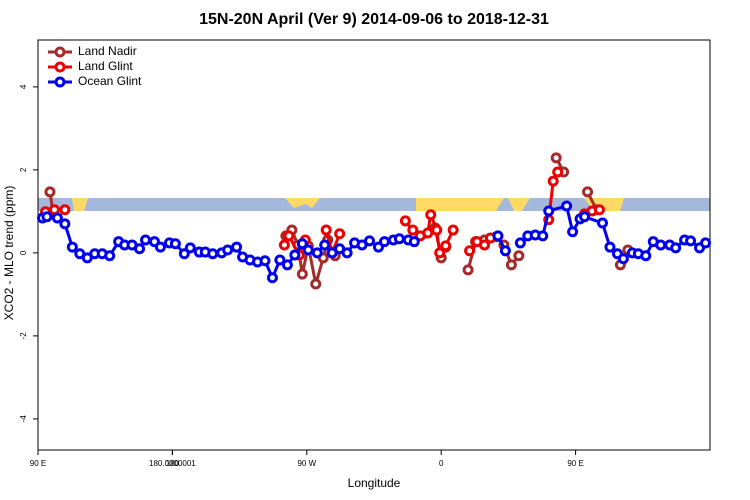 The image size is (750, 500). What do you see at coordinates (9, 253) in the screenshot?
I see `y-axis-label: XCO2 - MLO trend (ppm)` at bounding box center [9, 253].